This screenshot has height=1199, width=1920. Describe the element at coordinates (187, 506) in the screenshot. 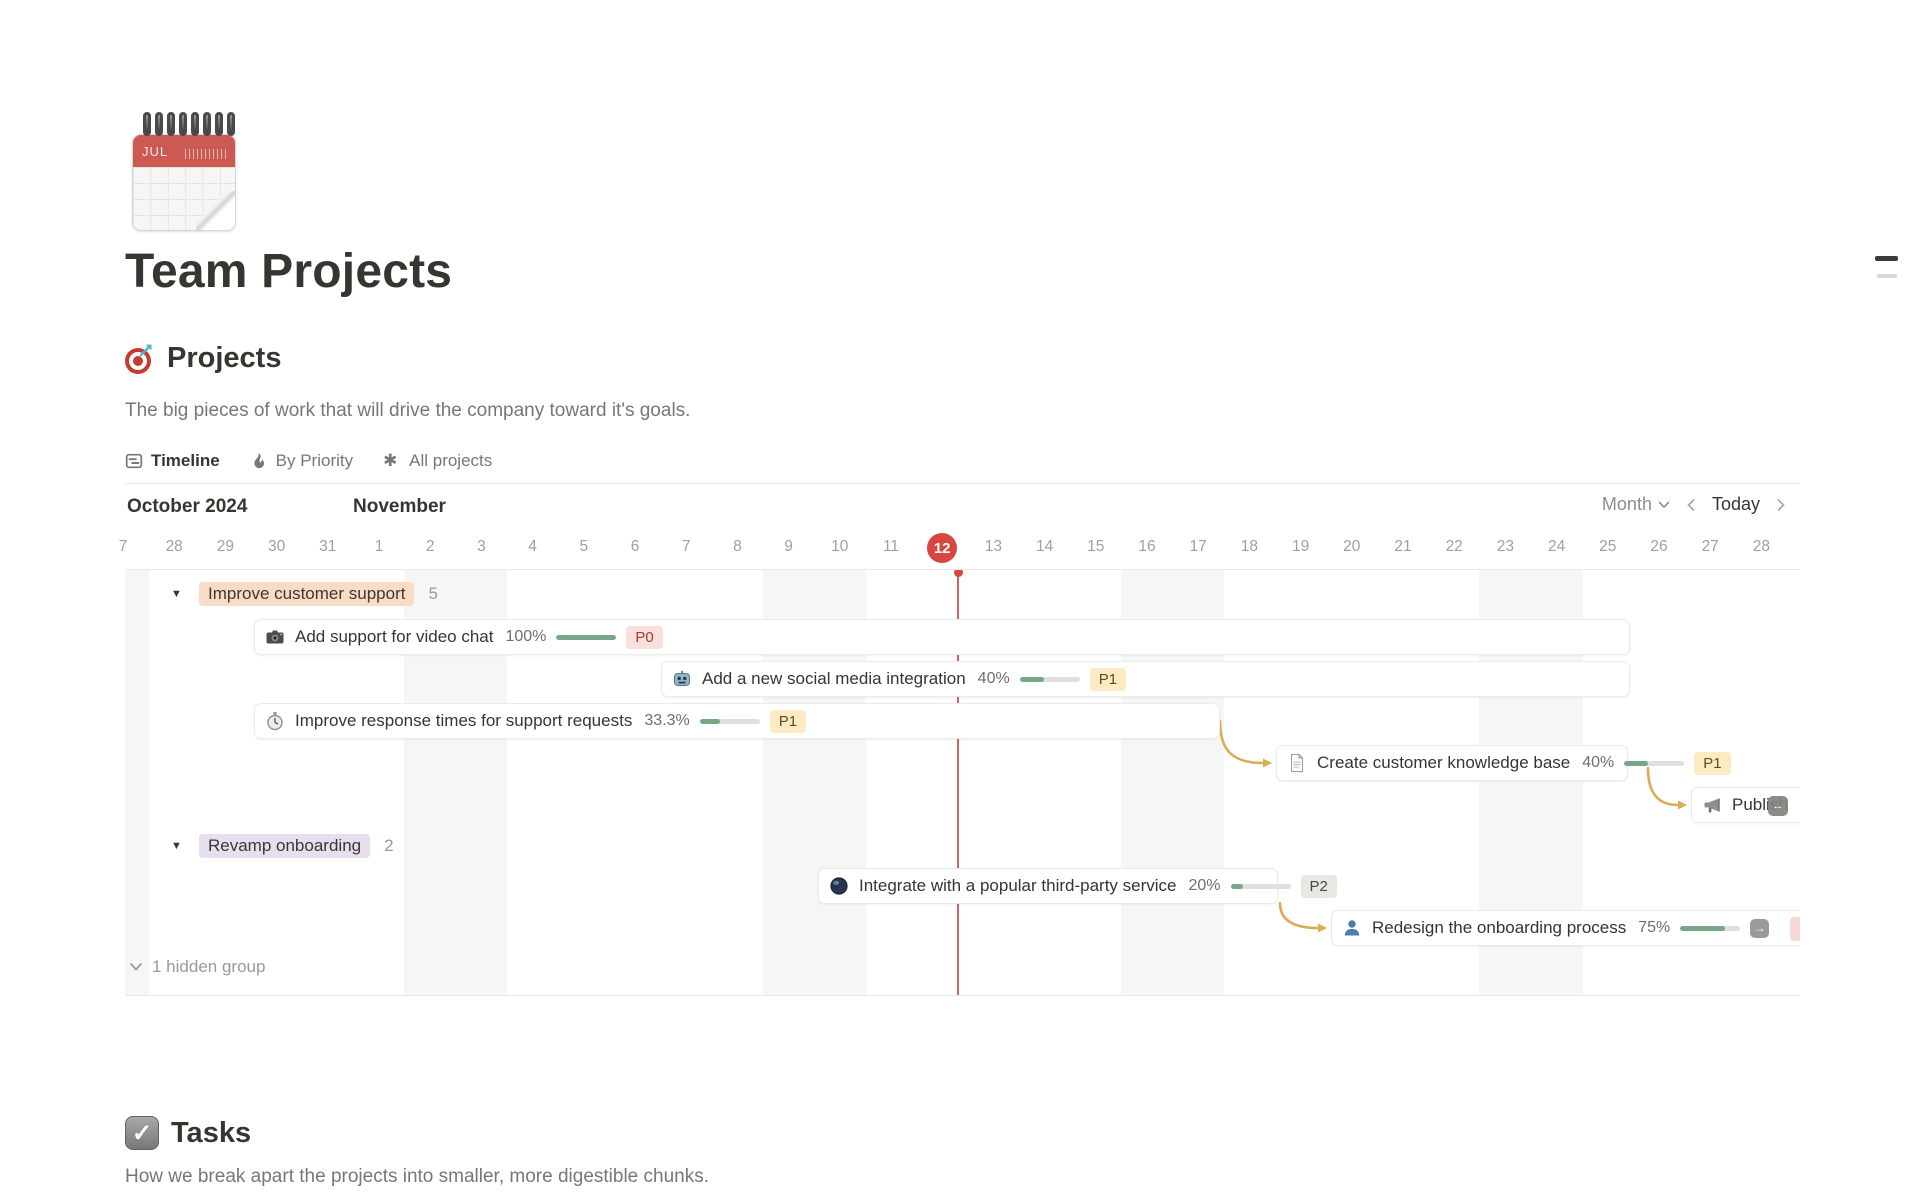

I see `month-label-october: October 2024` at that location.